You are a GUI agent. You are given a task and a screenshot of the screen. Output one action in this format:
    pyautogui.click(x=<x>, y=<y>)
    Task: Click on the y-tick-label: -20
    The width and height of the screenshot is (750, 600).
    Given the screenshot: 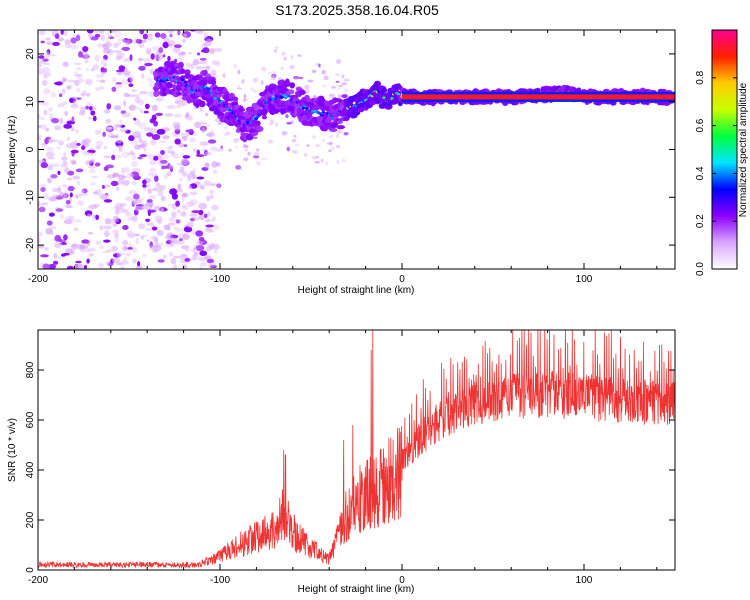 What is the action you would take?
    pyautogui.click(x=30, y=244)
    